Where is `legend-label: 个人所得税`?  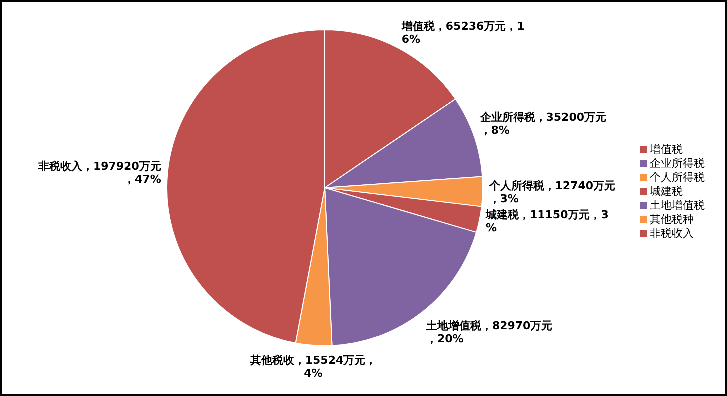 legend-label: 个人所得税 is located at coordinates (677, 177).